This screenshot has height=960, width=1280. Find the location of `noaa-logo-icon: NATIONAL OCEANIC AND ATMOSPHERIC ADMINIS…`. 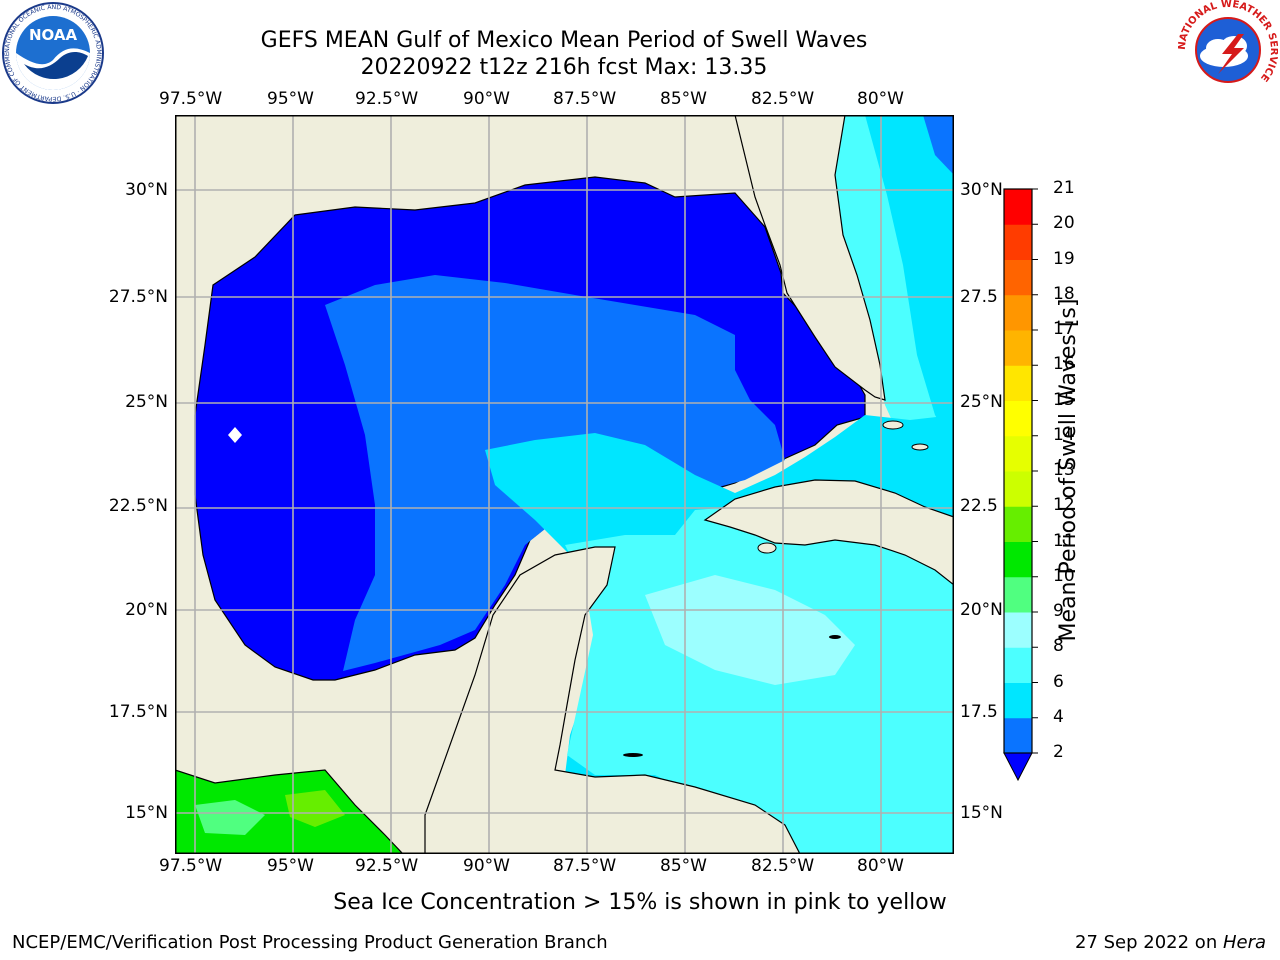

noaa-logo-icon: NATIONAL OCEANIC AND ATMOSPHERIC ADMINIS… is located at coordinates (53, 53).